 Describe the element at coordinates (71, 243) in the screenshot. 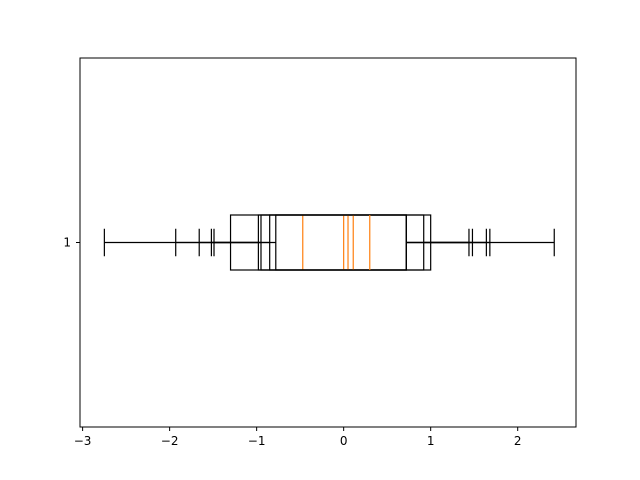

I see `y-axis: 1` at that location.